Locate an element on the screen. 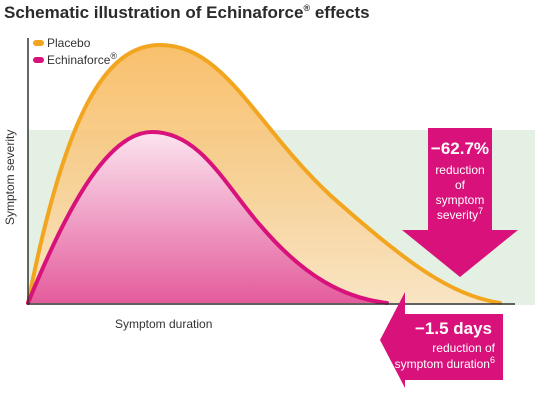 The height and width of the screenshot is (400, 535). legend-label-placebo: Placebo is located at coordinates (69, 43).